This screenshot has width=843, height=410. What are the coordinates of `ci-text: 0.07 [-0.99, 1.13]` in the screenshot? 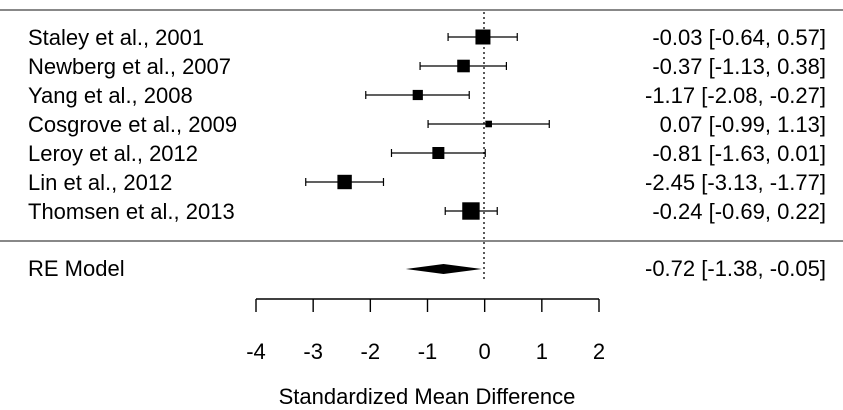 It's located at (743, 124).